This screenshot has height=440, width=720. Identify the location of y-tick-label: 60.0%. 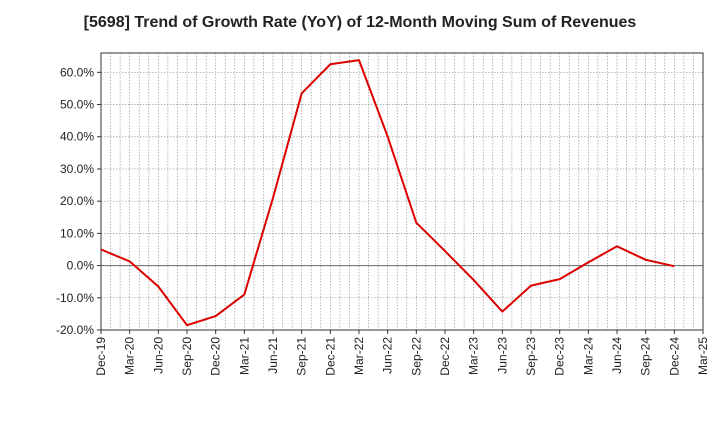
(77, 72).